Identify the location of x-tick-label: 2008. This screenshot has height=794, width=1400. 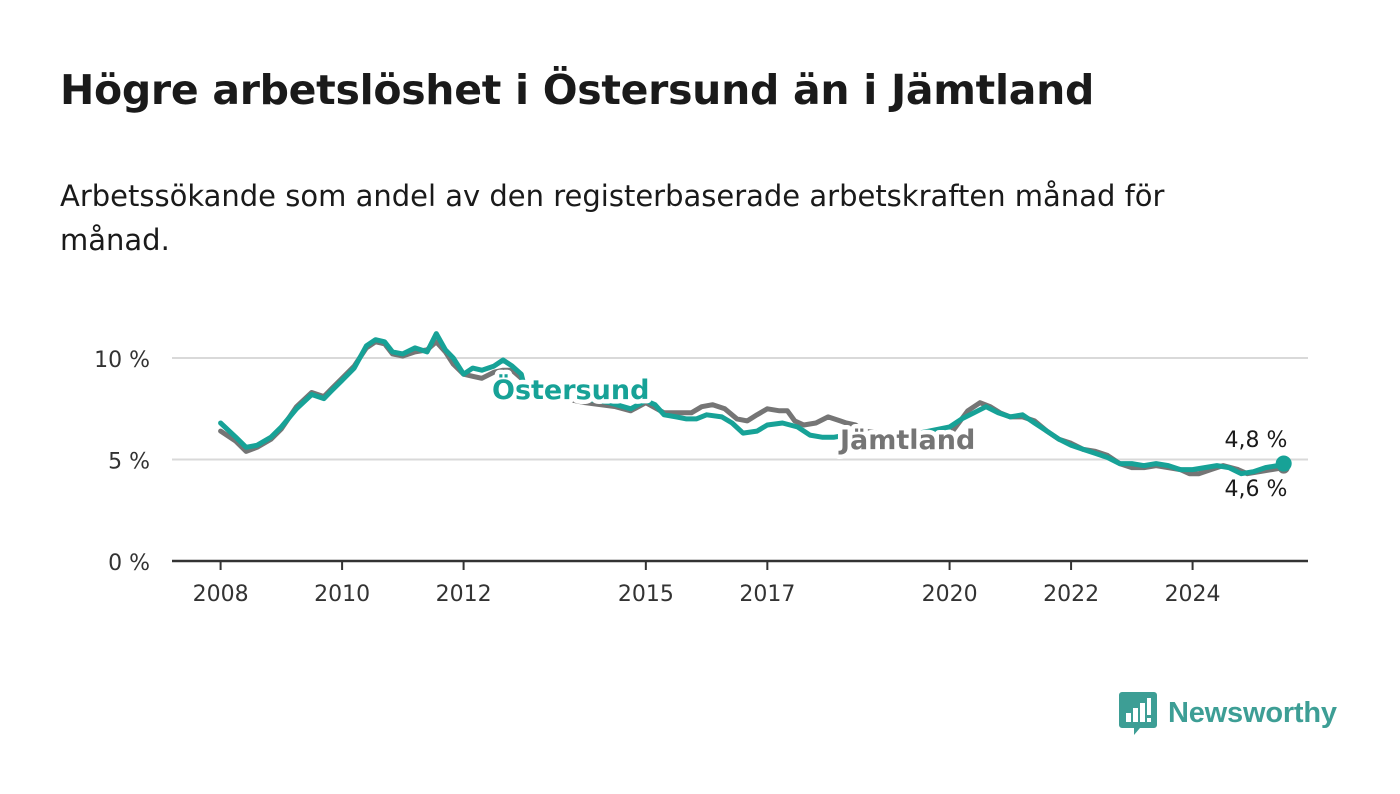
(221, 594).